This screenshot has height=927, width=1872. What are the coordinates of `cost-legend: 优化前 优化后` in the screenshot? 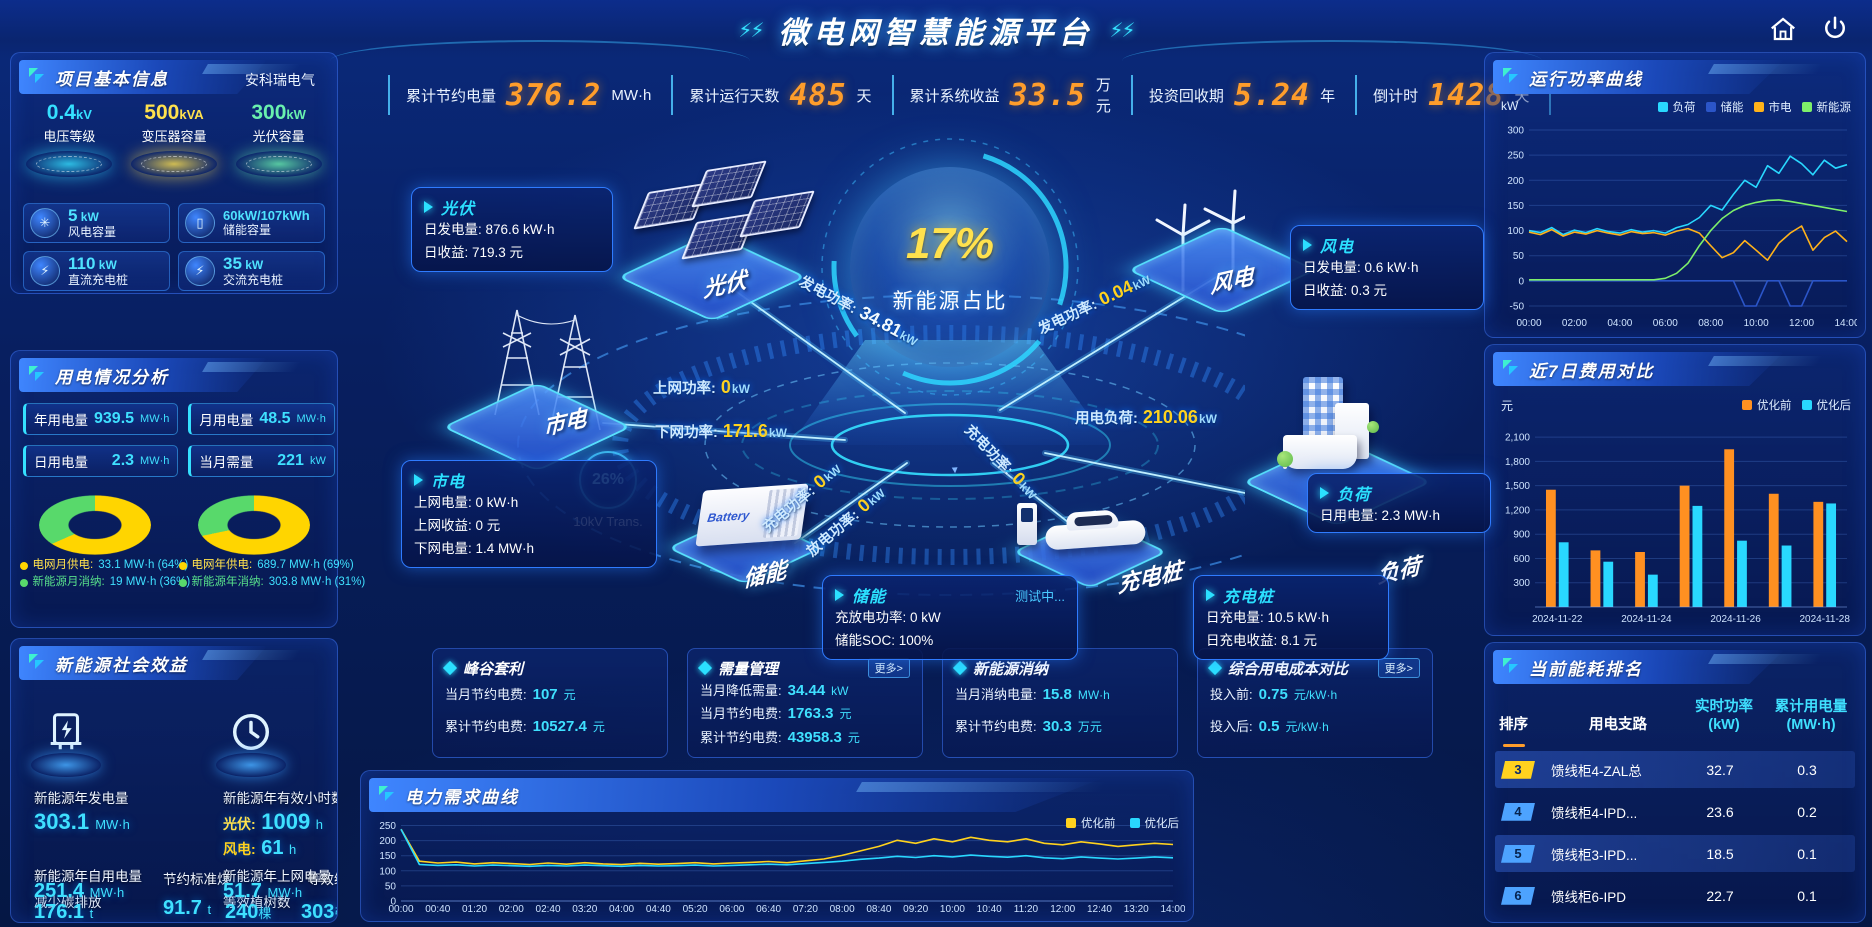 It's located at (1796, 405).